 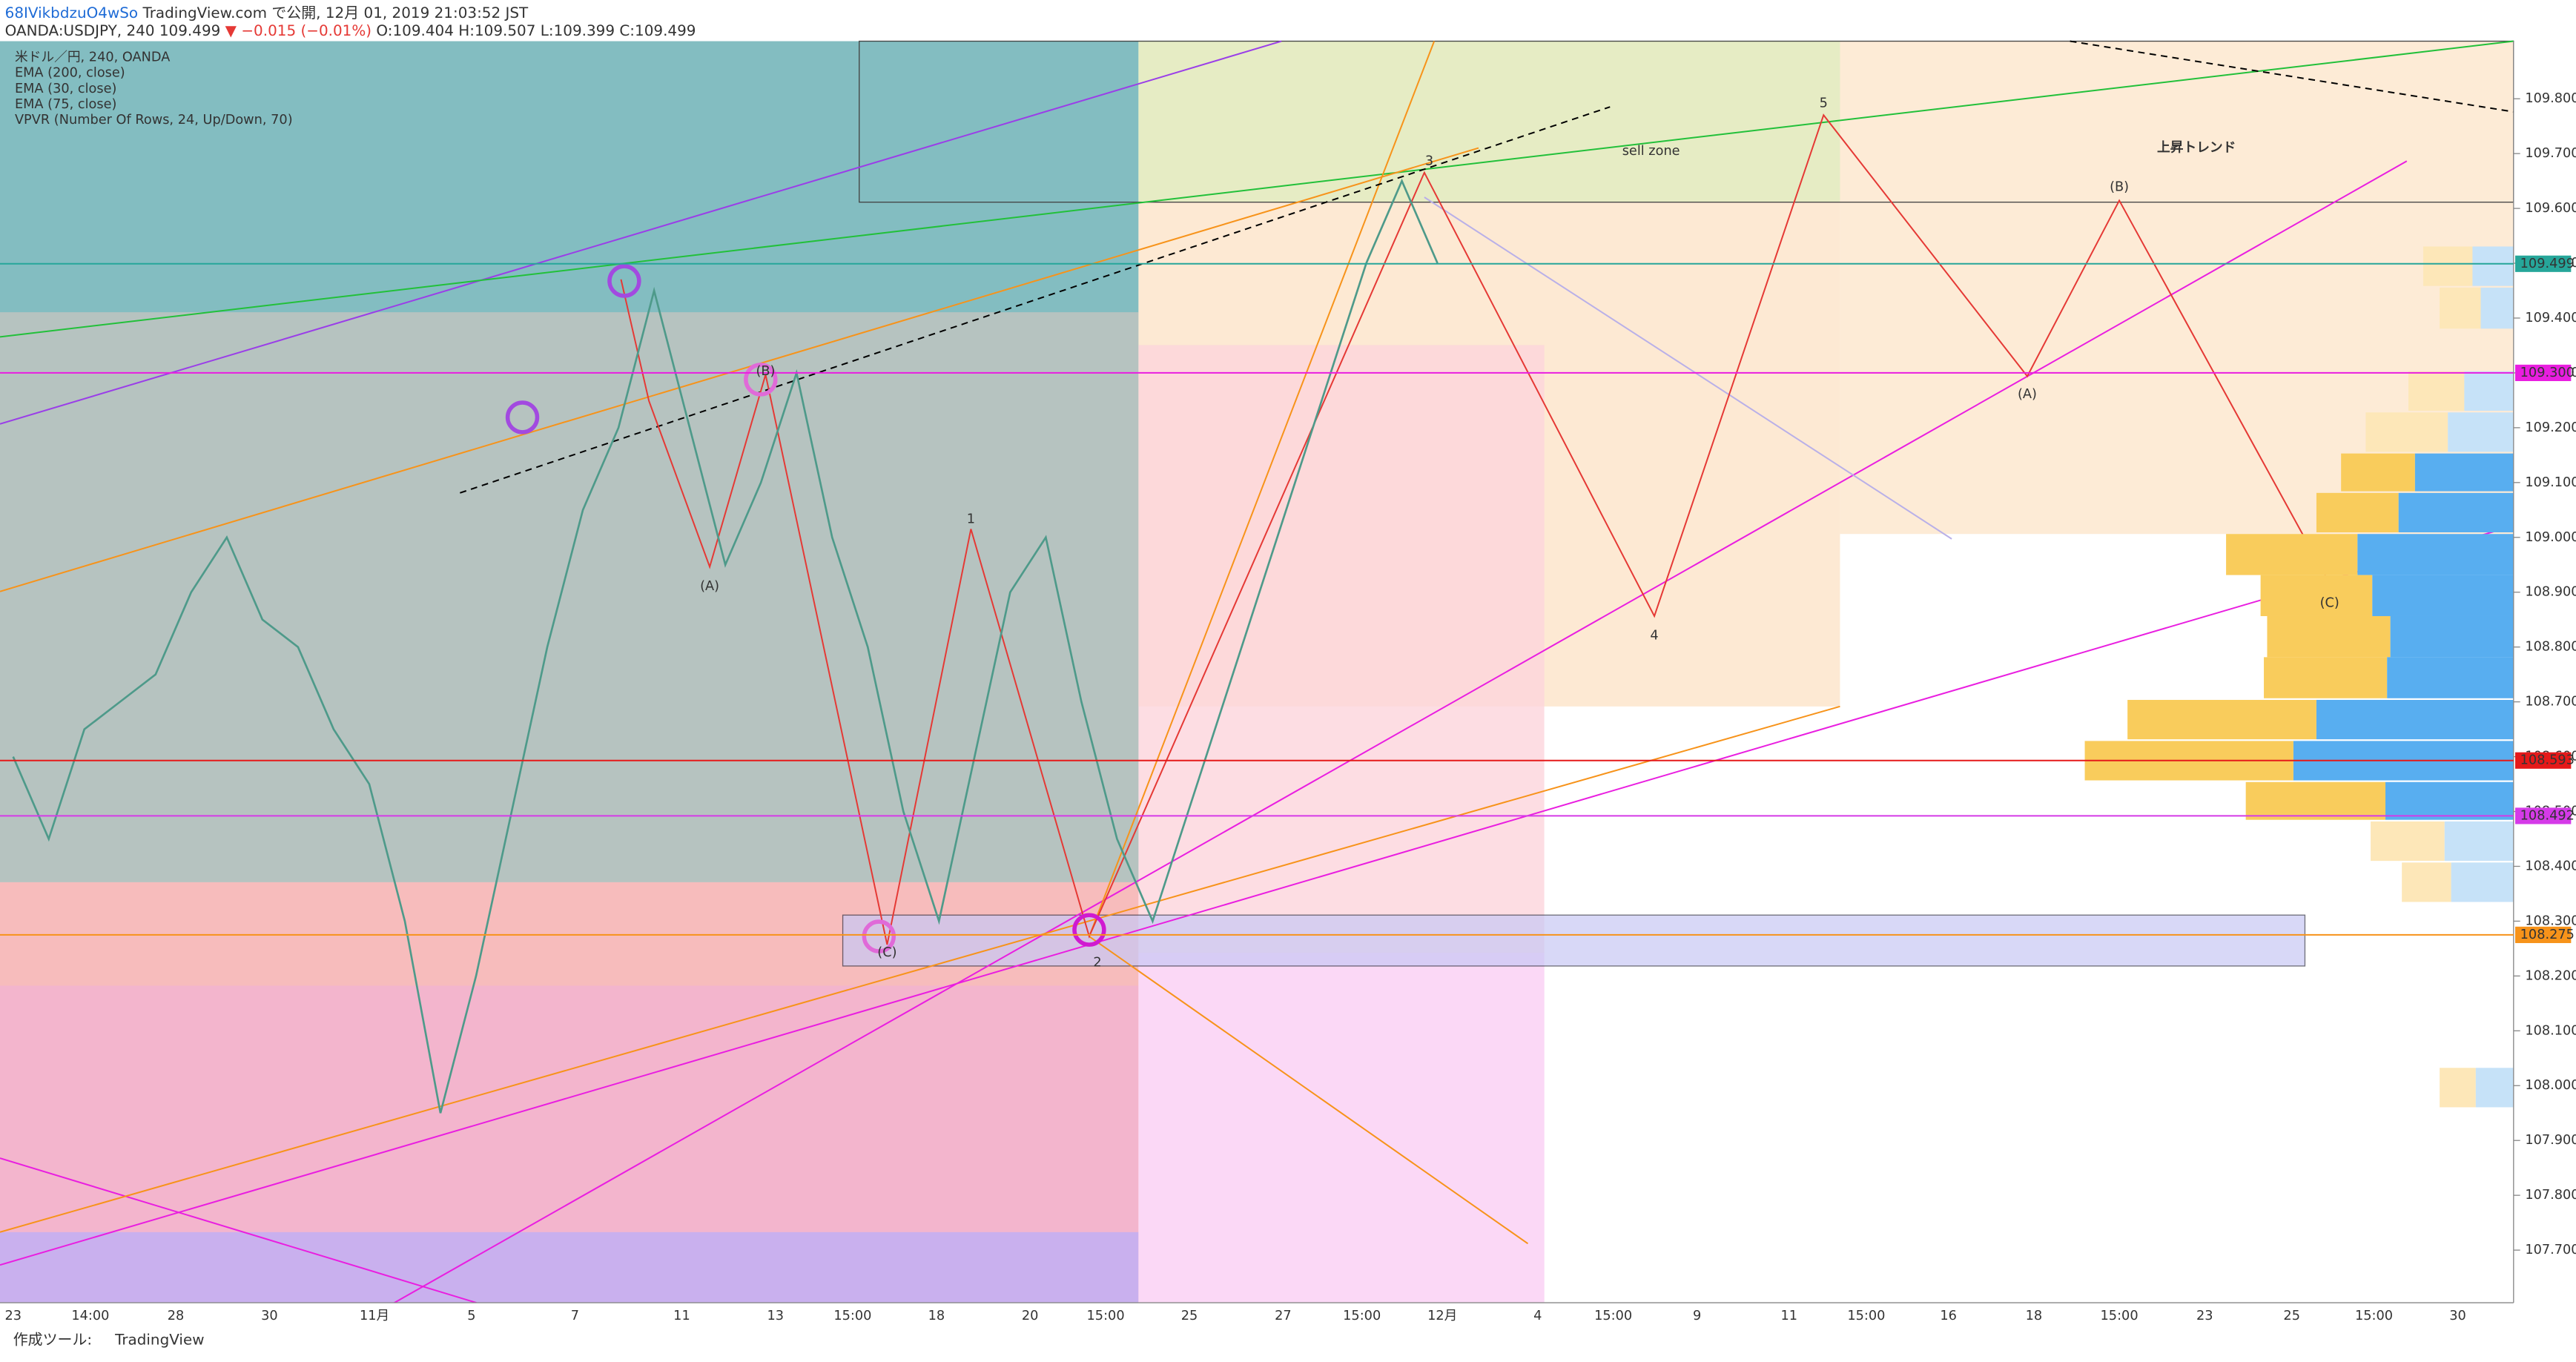 I want to click on y-tick-label: 109.700, so click(x=2550, y=153).